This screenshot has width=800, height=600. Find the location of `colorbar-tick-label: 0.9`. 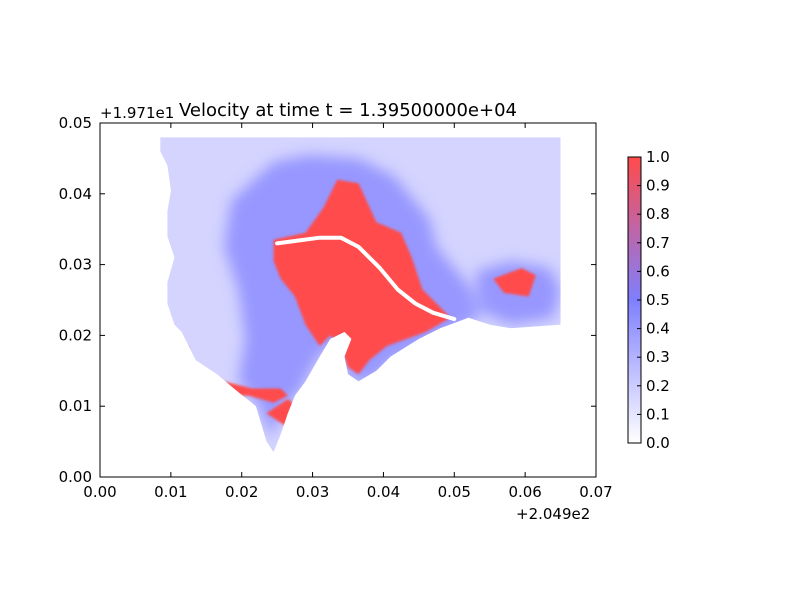

colorbar-tick-label: 0.9 is located at coordinates (658, 186).